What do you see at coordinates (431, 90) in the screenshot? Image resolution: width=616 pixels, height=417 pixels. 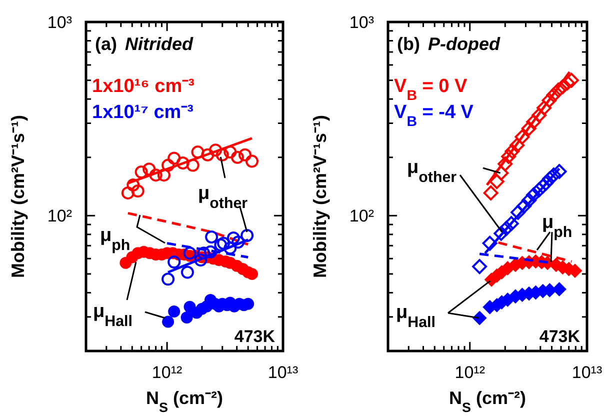 I see `text: V$_{B}$ = 0 V` at bounding box center [431, 90].